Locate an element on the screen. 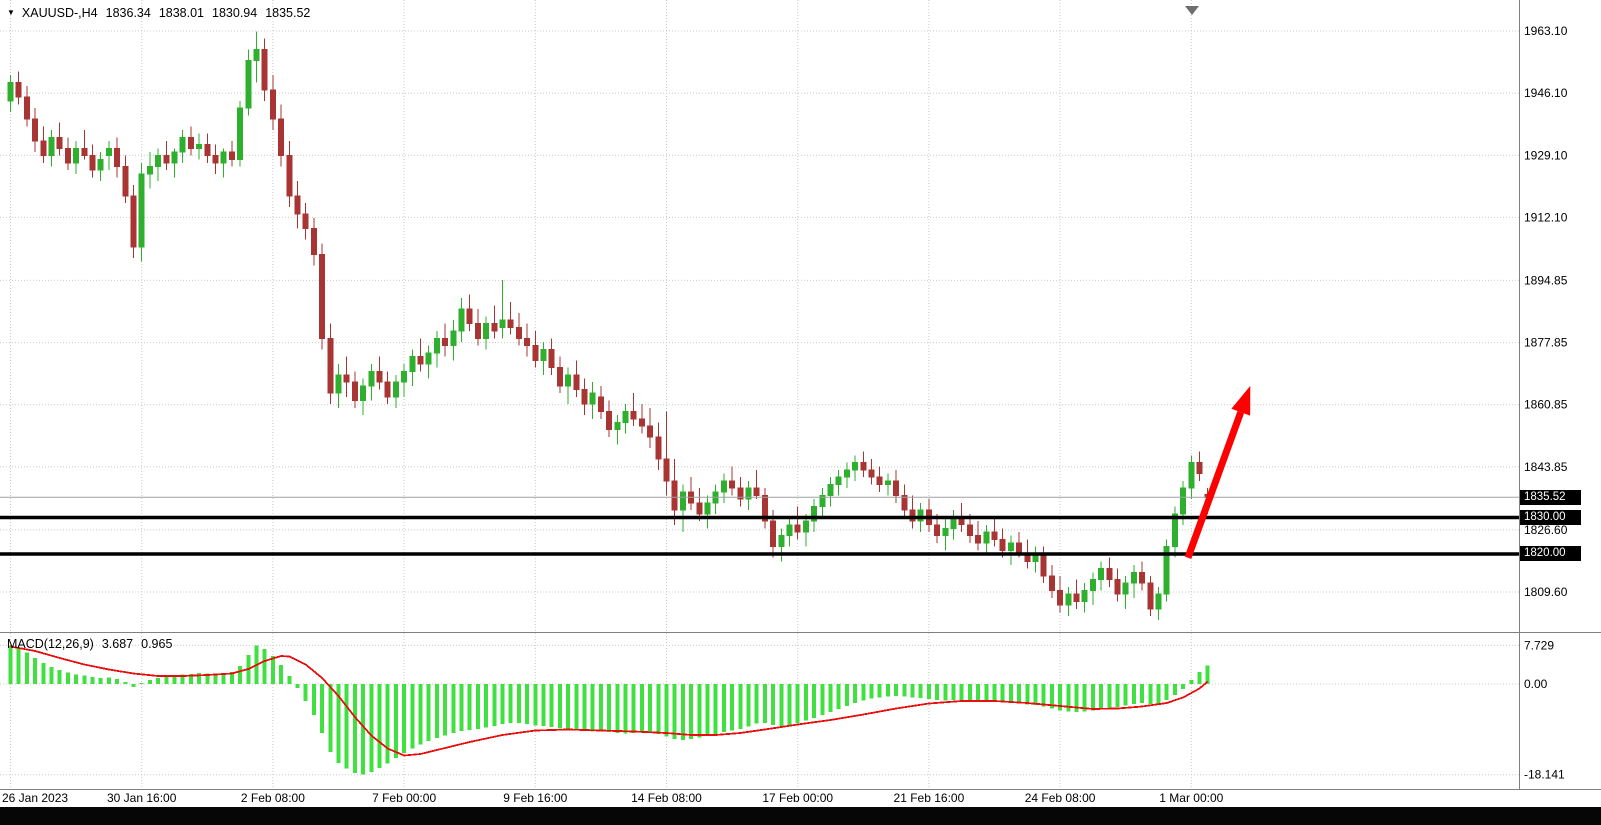  ohlc-high-value: 1838.01 is located at coordinates (181, 13).